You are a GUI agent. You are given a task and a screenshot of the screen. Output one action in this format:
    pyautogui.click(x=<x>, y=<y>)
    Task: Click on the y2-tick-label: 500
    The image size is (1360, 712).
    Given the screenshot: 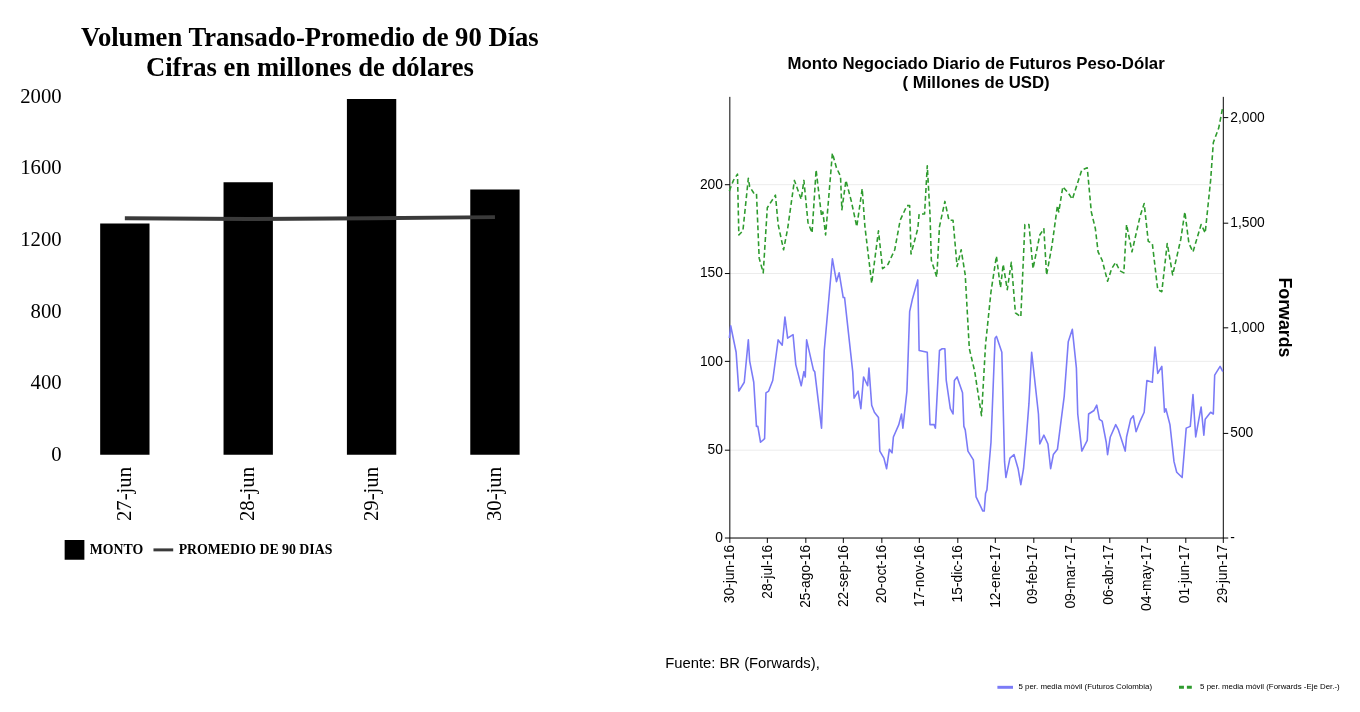 What is the action you would take?
    pyautogui.click(x=1242, y=431)
    